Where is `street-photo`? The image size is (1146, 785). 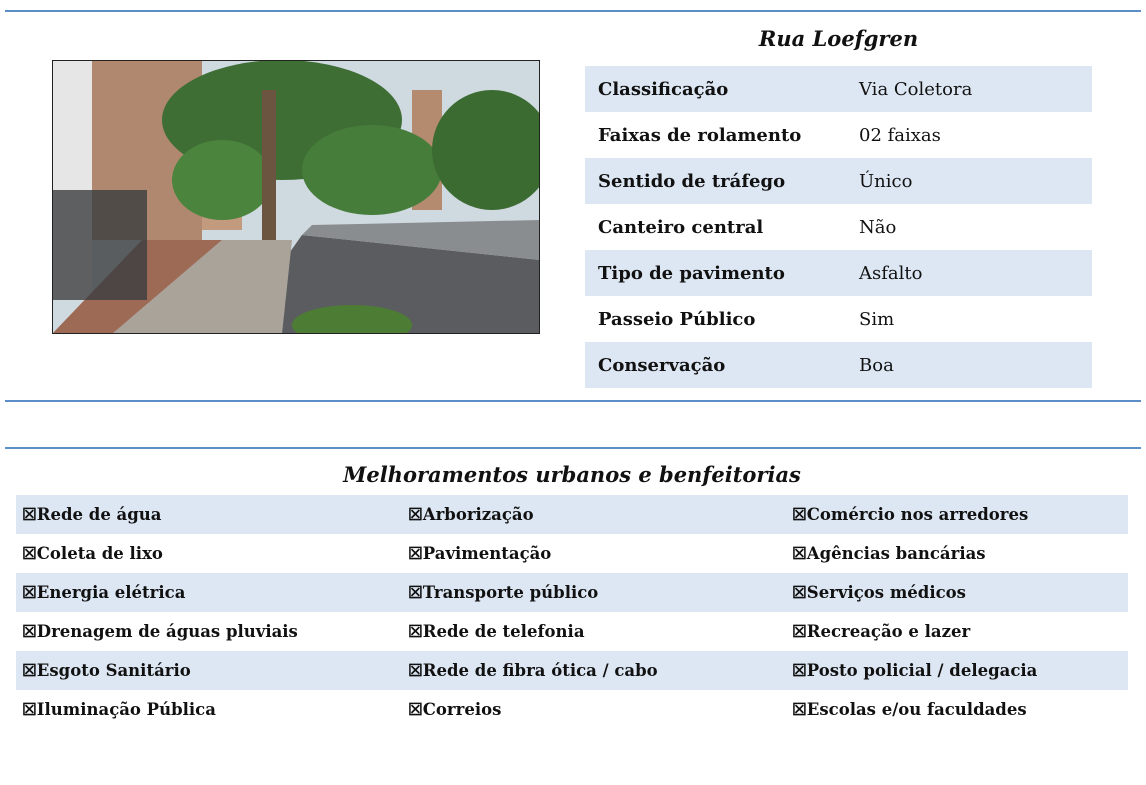 street-photo is located at coordinates (296, 197).